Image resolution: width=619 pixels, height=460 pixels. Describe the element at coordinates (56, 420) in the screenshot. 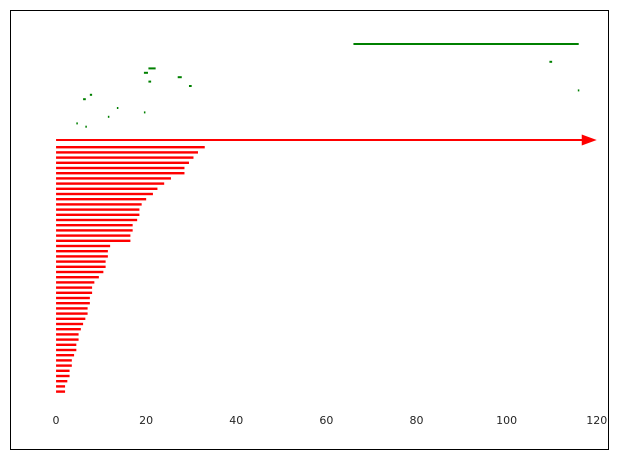

I see `x-tick-label-0: 0` at that location.